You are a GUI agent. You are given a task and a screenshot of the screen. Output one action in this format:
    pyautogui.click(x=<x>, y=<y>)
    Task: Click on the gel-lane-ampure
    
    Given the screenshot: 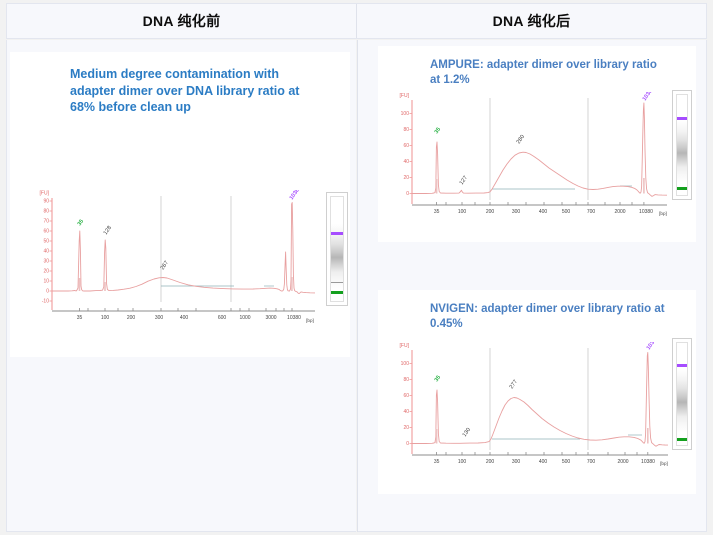 What is the action you would take?
    pyautogui.click(x=682, y=145)
    